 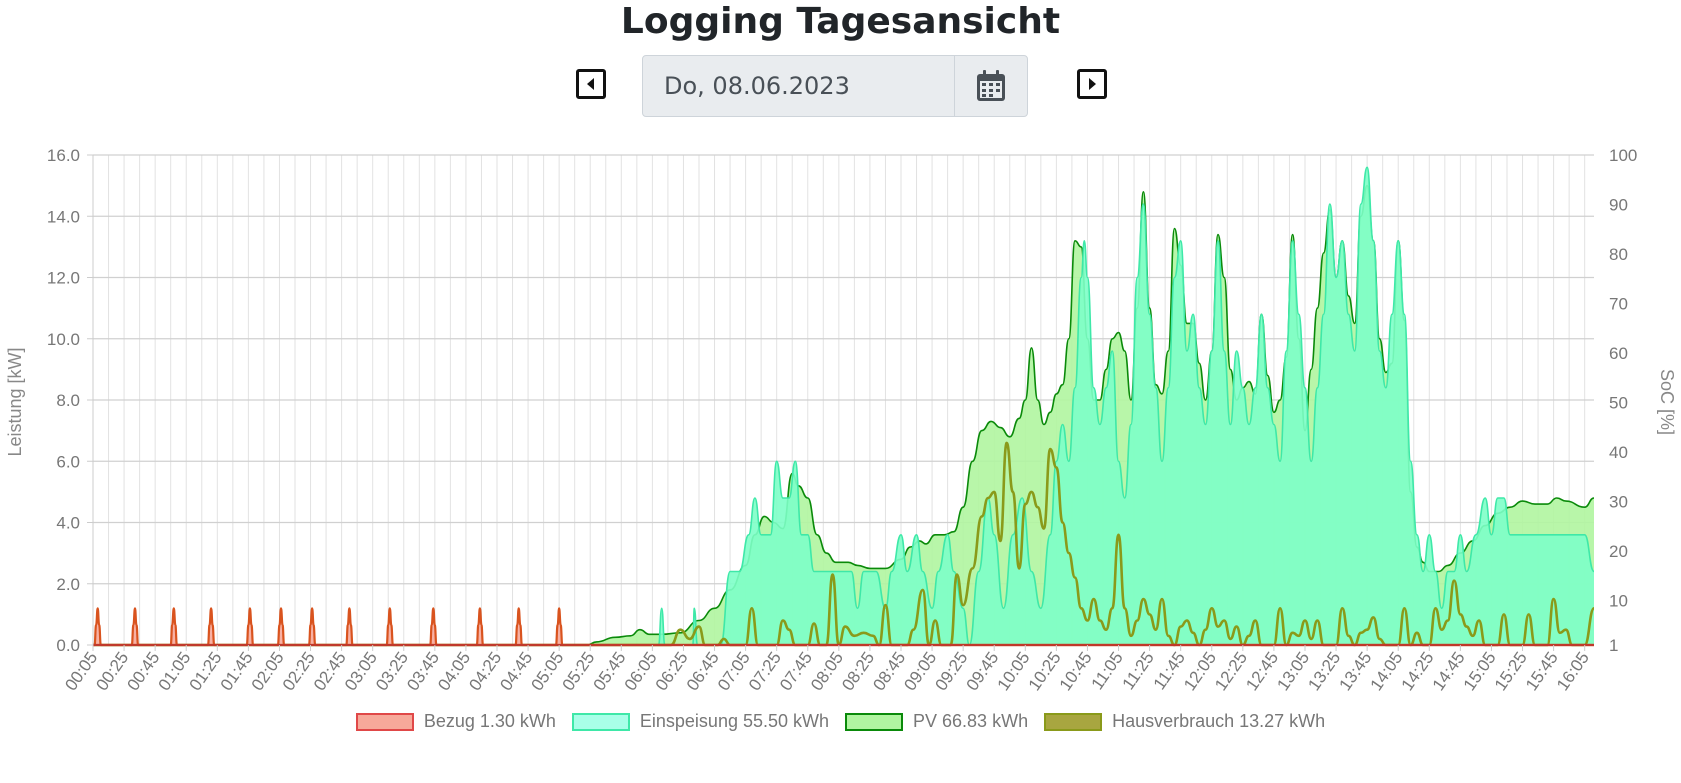 I want to click on legend-swatch-einspeisung, so click(x=600, y=721).